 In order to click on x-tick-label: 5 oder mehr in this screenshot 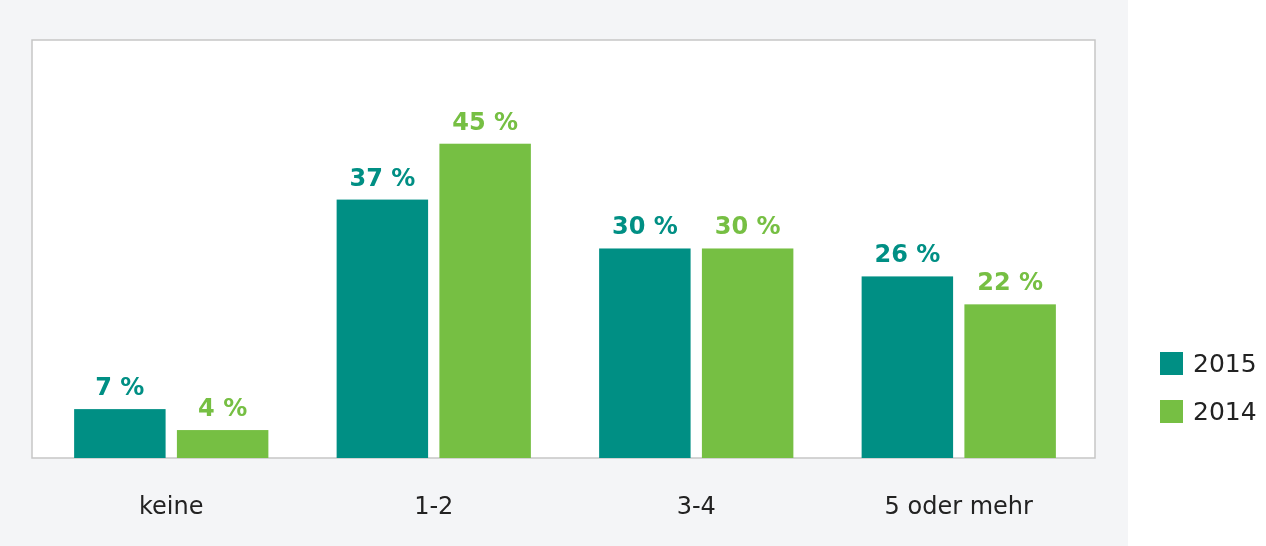, I will do `click(959, 506)`.